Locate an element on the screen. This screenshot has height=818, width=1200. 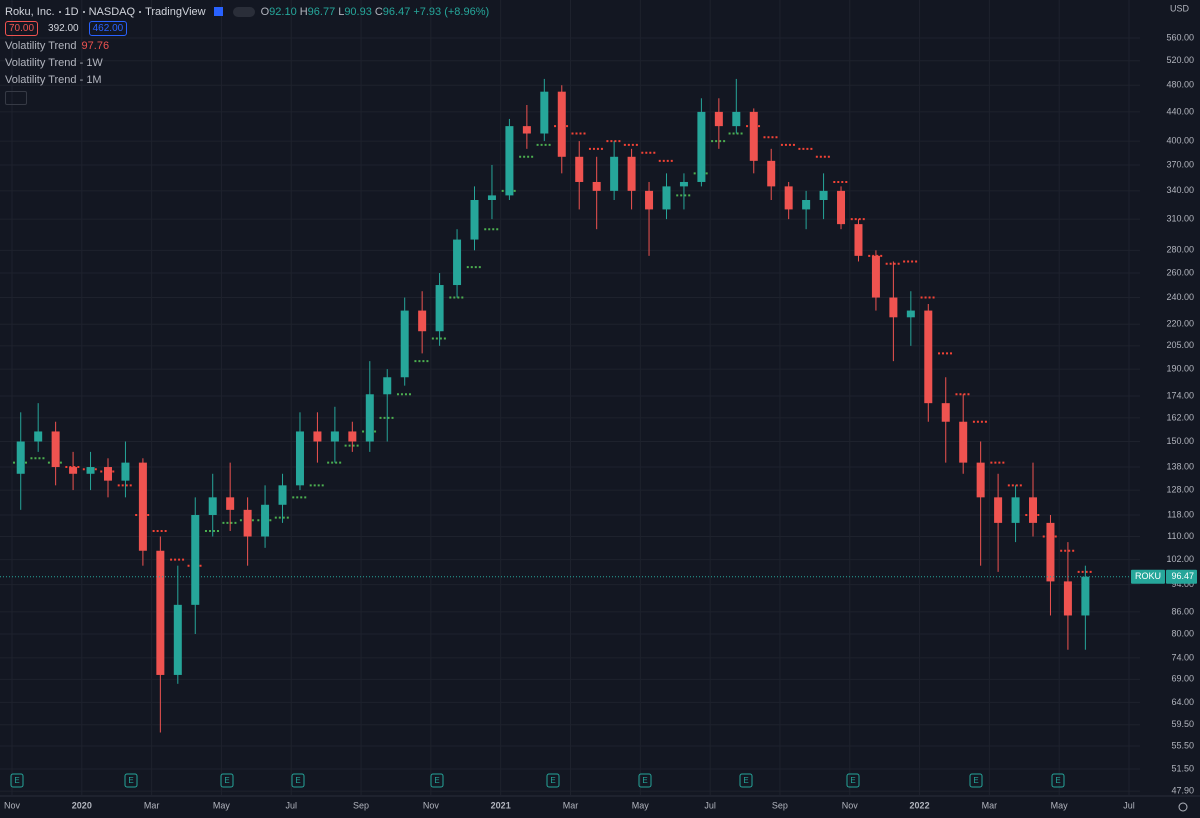
y-tick-label: 560.00 is located at coordinates (1180, 37).